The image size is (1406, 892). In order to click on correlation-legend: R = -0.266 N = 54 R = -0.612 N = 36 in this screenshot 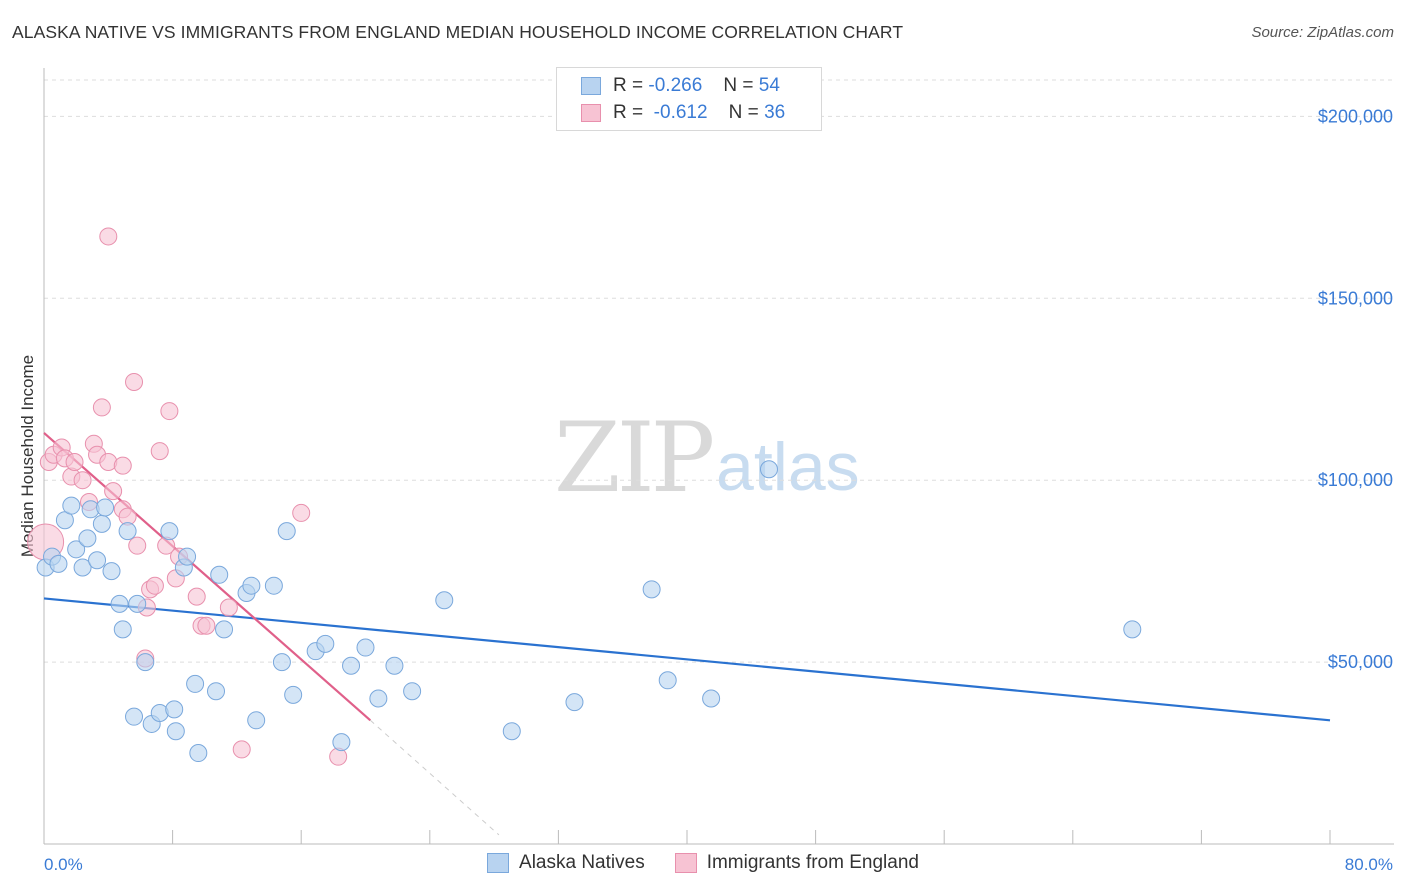, I will do `click(689, 99)`.